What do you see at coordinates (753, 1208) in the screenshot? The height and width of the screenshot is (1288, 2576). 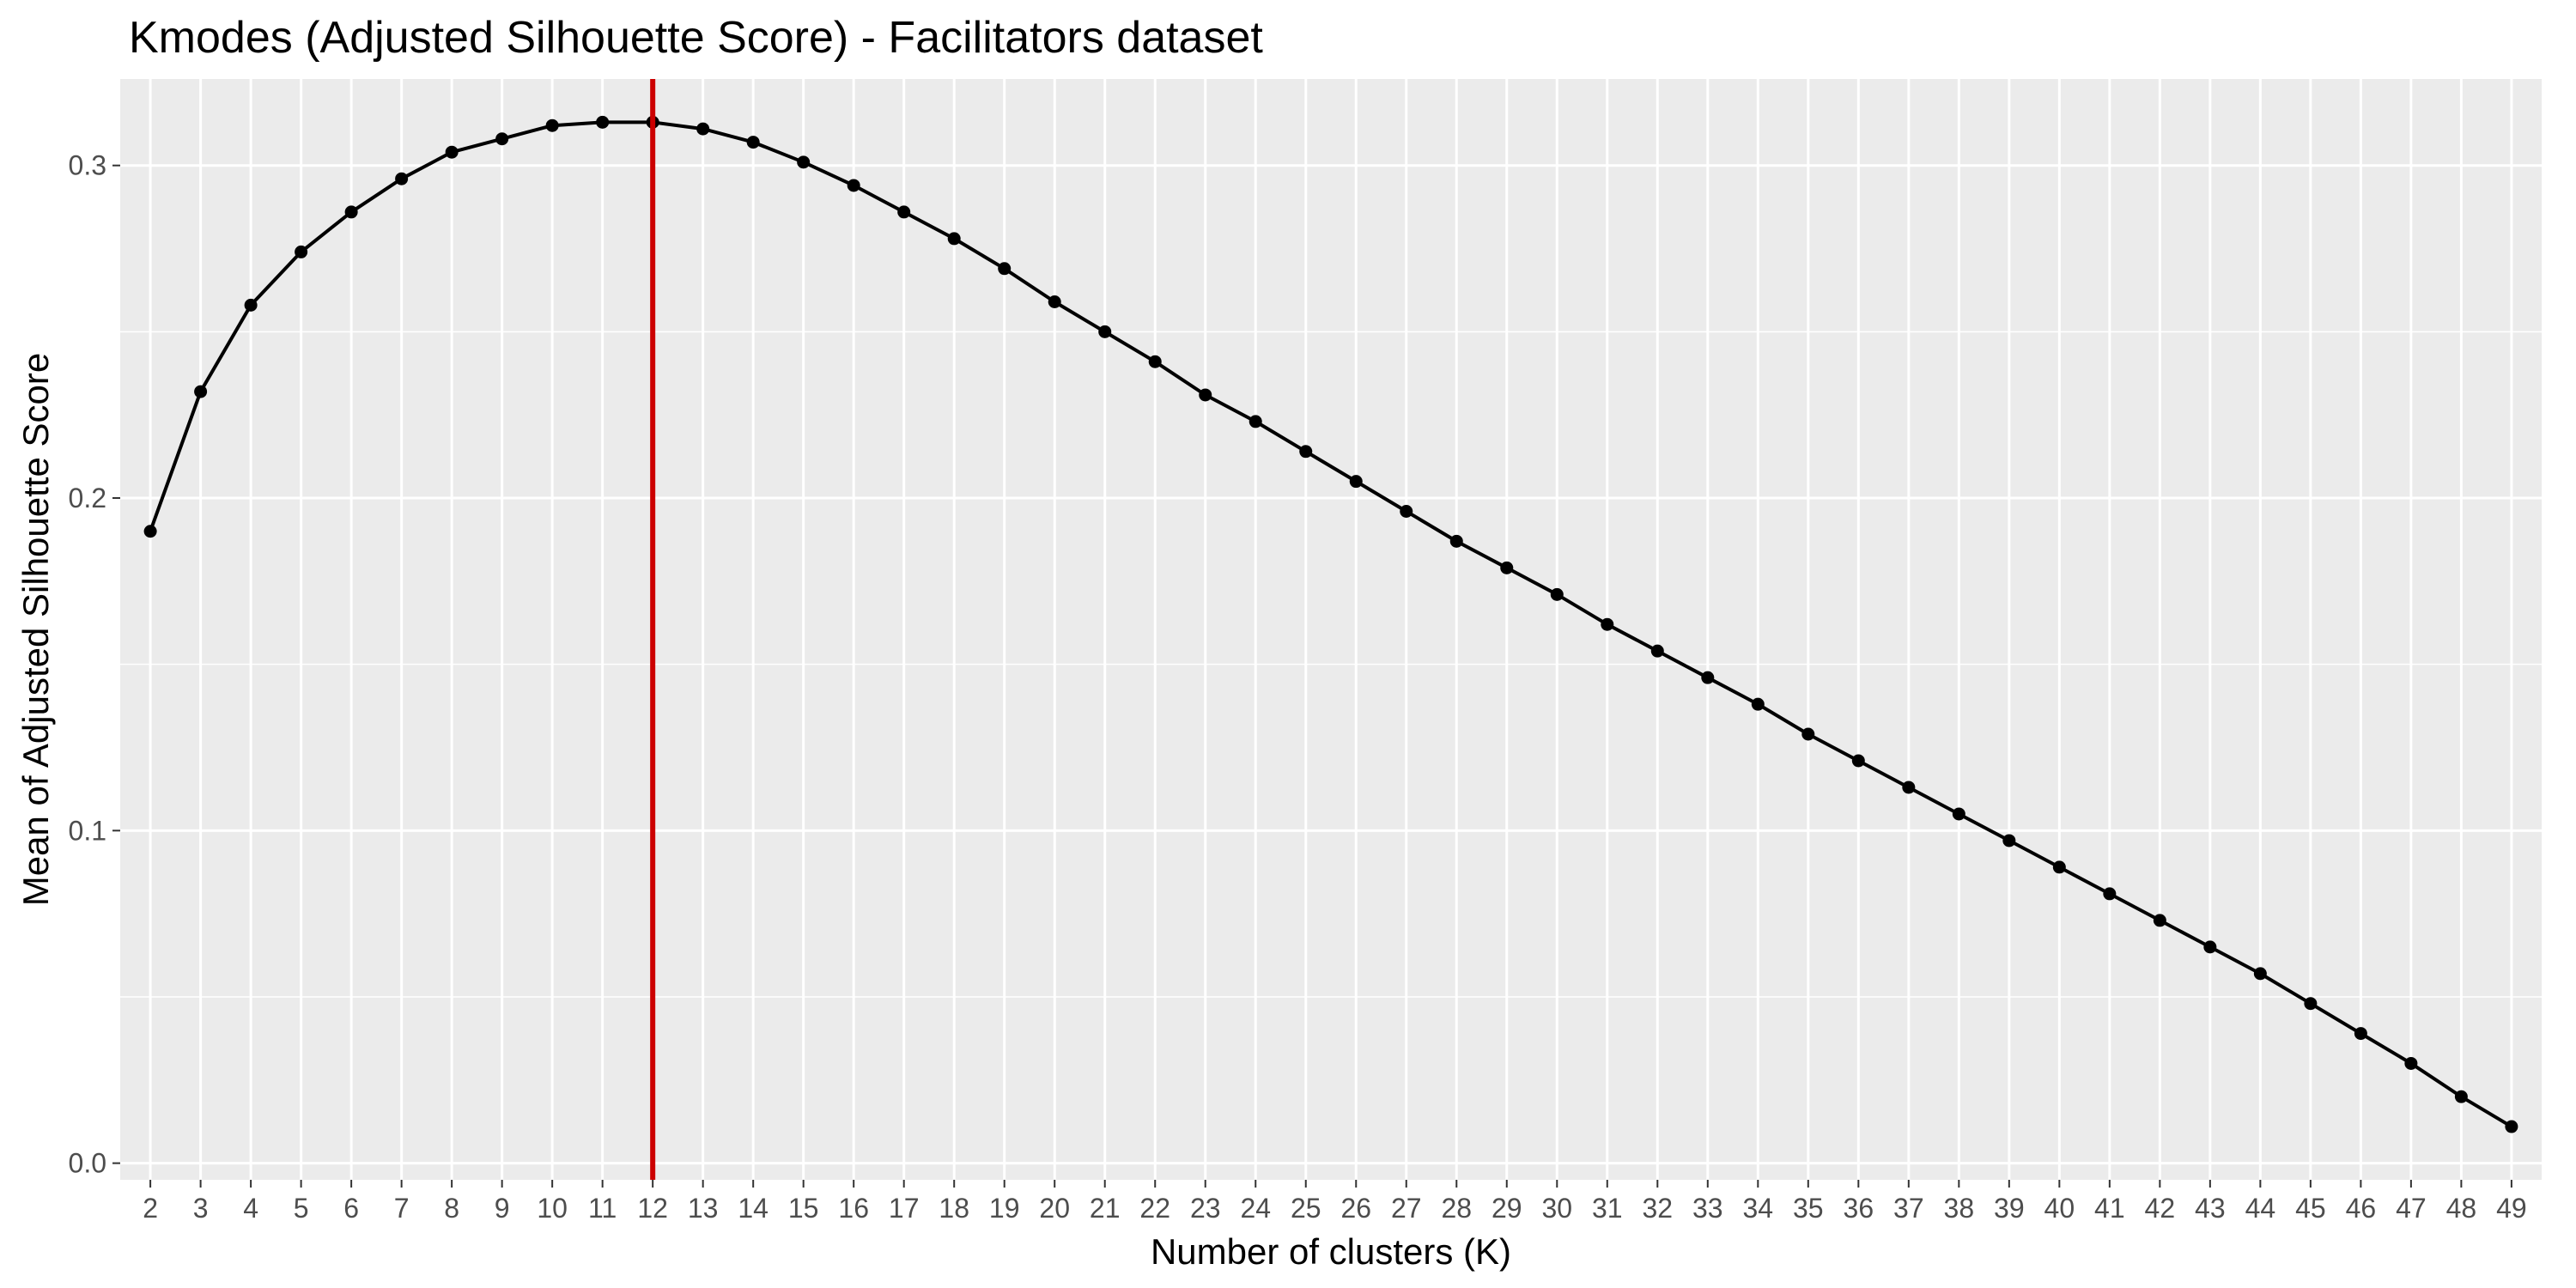 I see `x-tick-label: 14` at bounding box center [753, 1208].